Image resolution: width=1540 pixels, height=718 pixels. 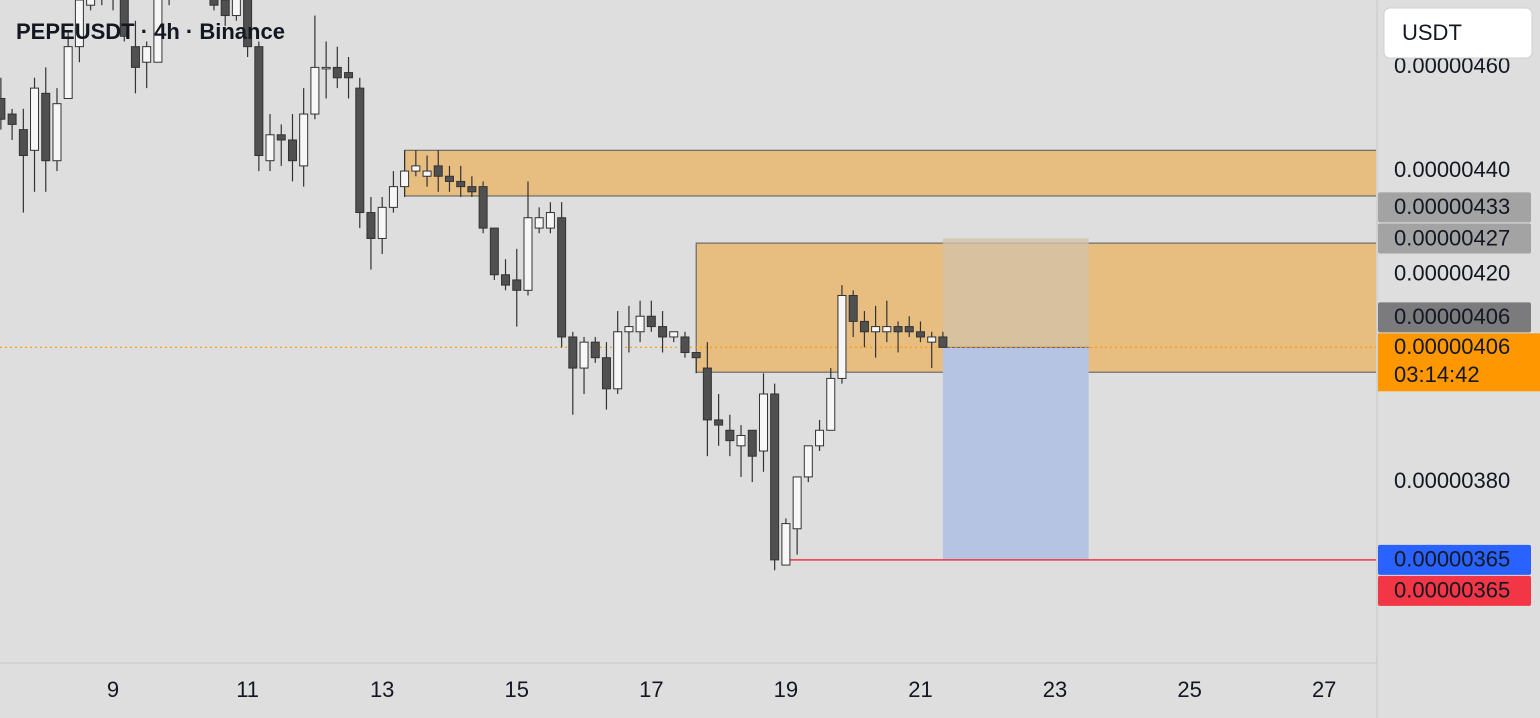 I want to click on currency-button-label: USDT, so click(x=1432, y=32).